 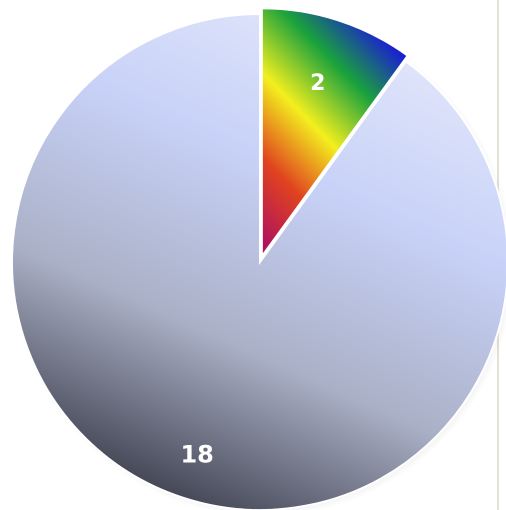 I want to click on pie-slice-2-label: 18, so click(x=196, y=454).